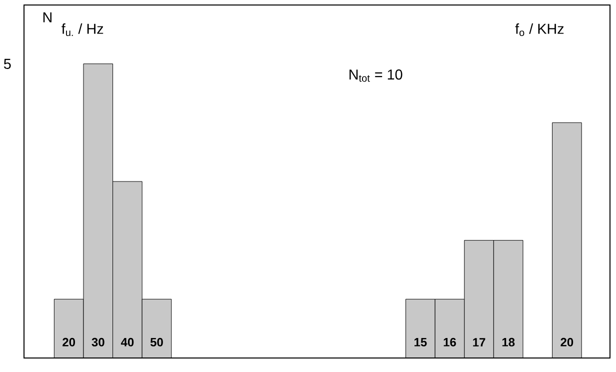  Describe the element at coordinates (83, 29) in the screenshot. I see `text: f$_{u.}$ / Hz` at that location.